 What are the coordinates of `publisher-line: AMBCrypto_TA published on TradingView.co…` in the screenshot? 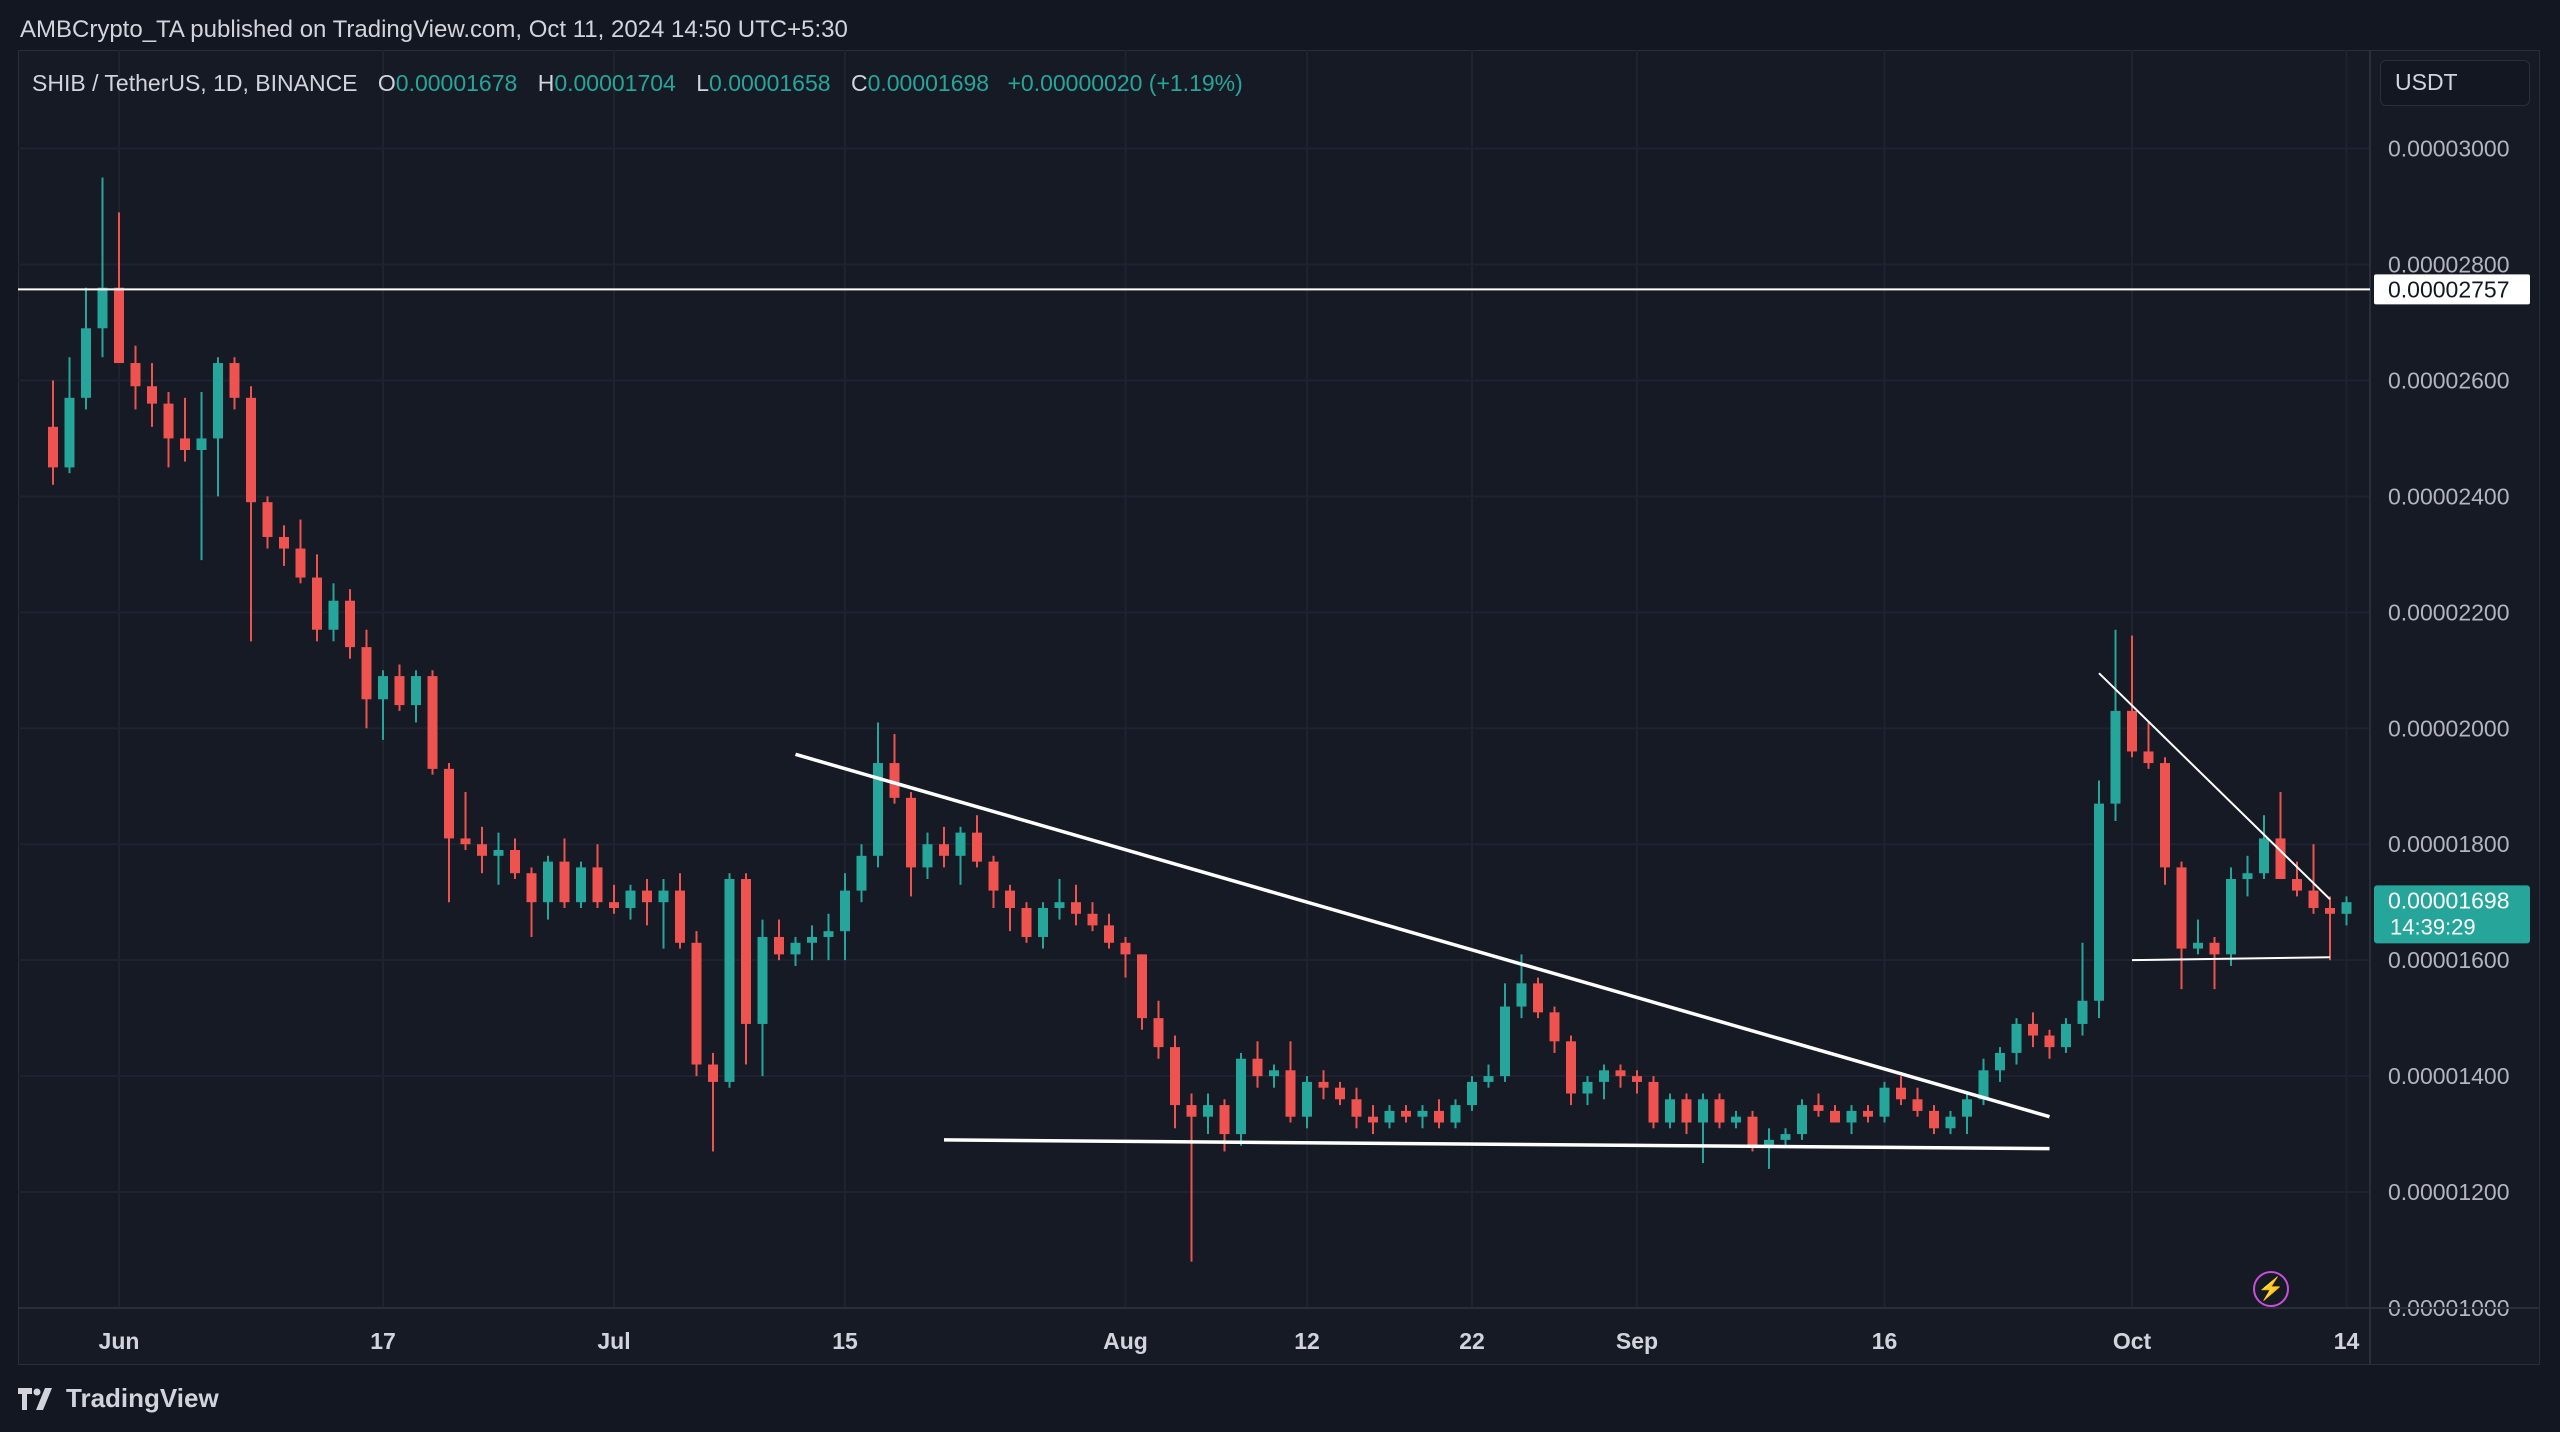 It's located at (434, 29).